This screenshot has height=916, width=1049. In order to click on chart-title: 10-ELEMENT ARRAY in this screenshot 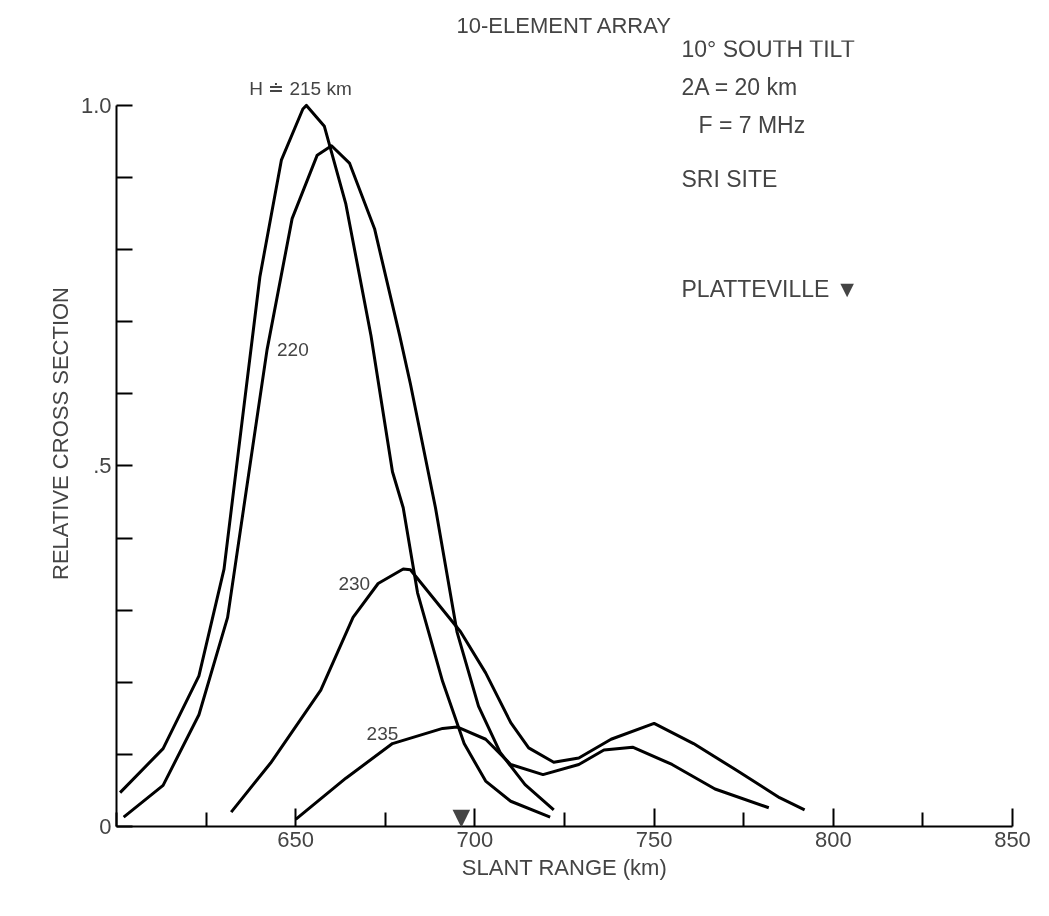, I will do `click(564, 25)`.